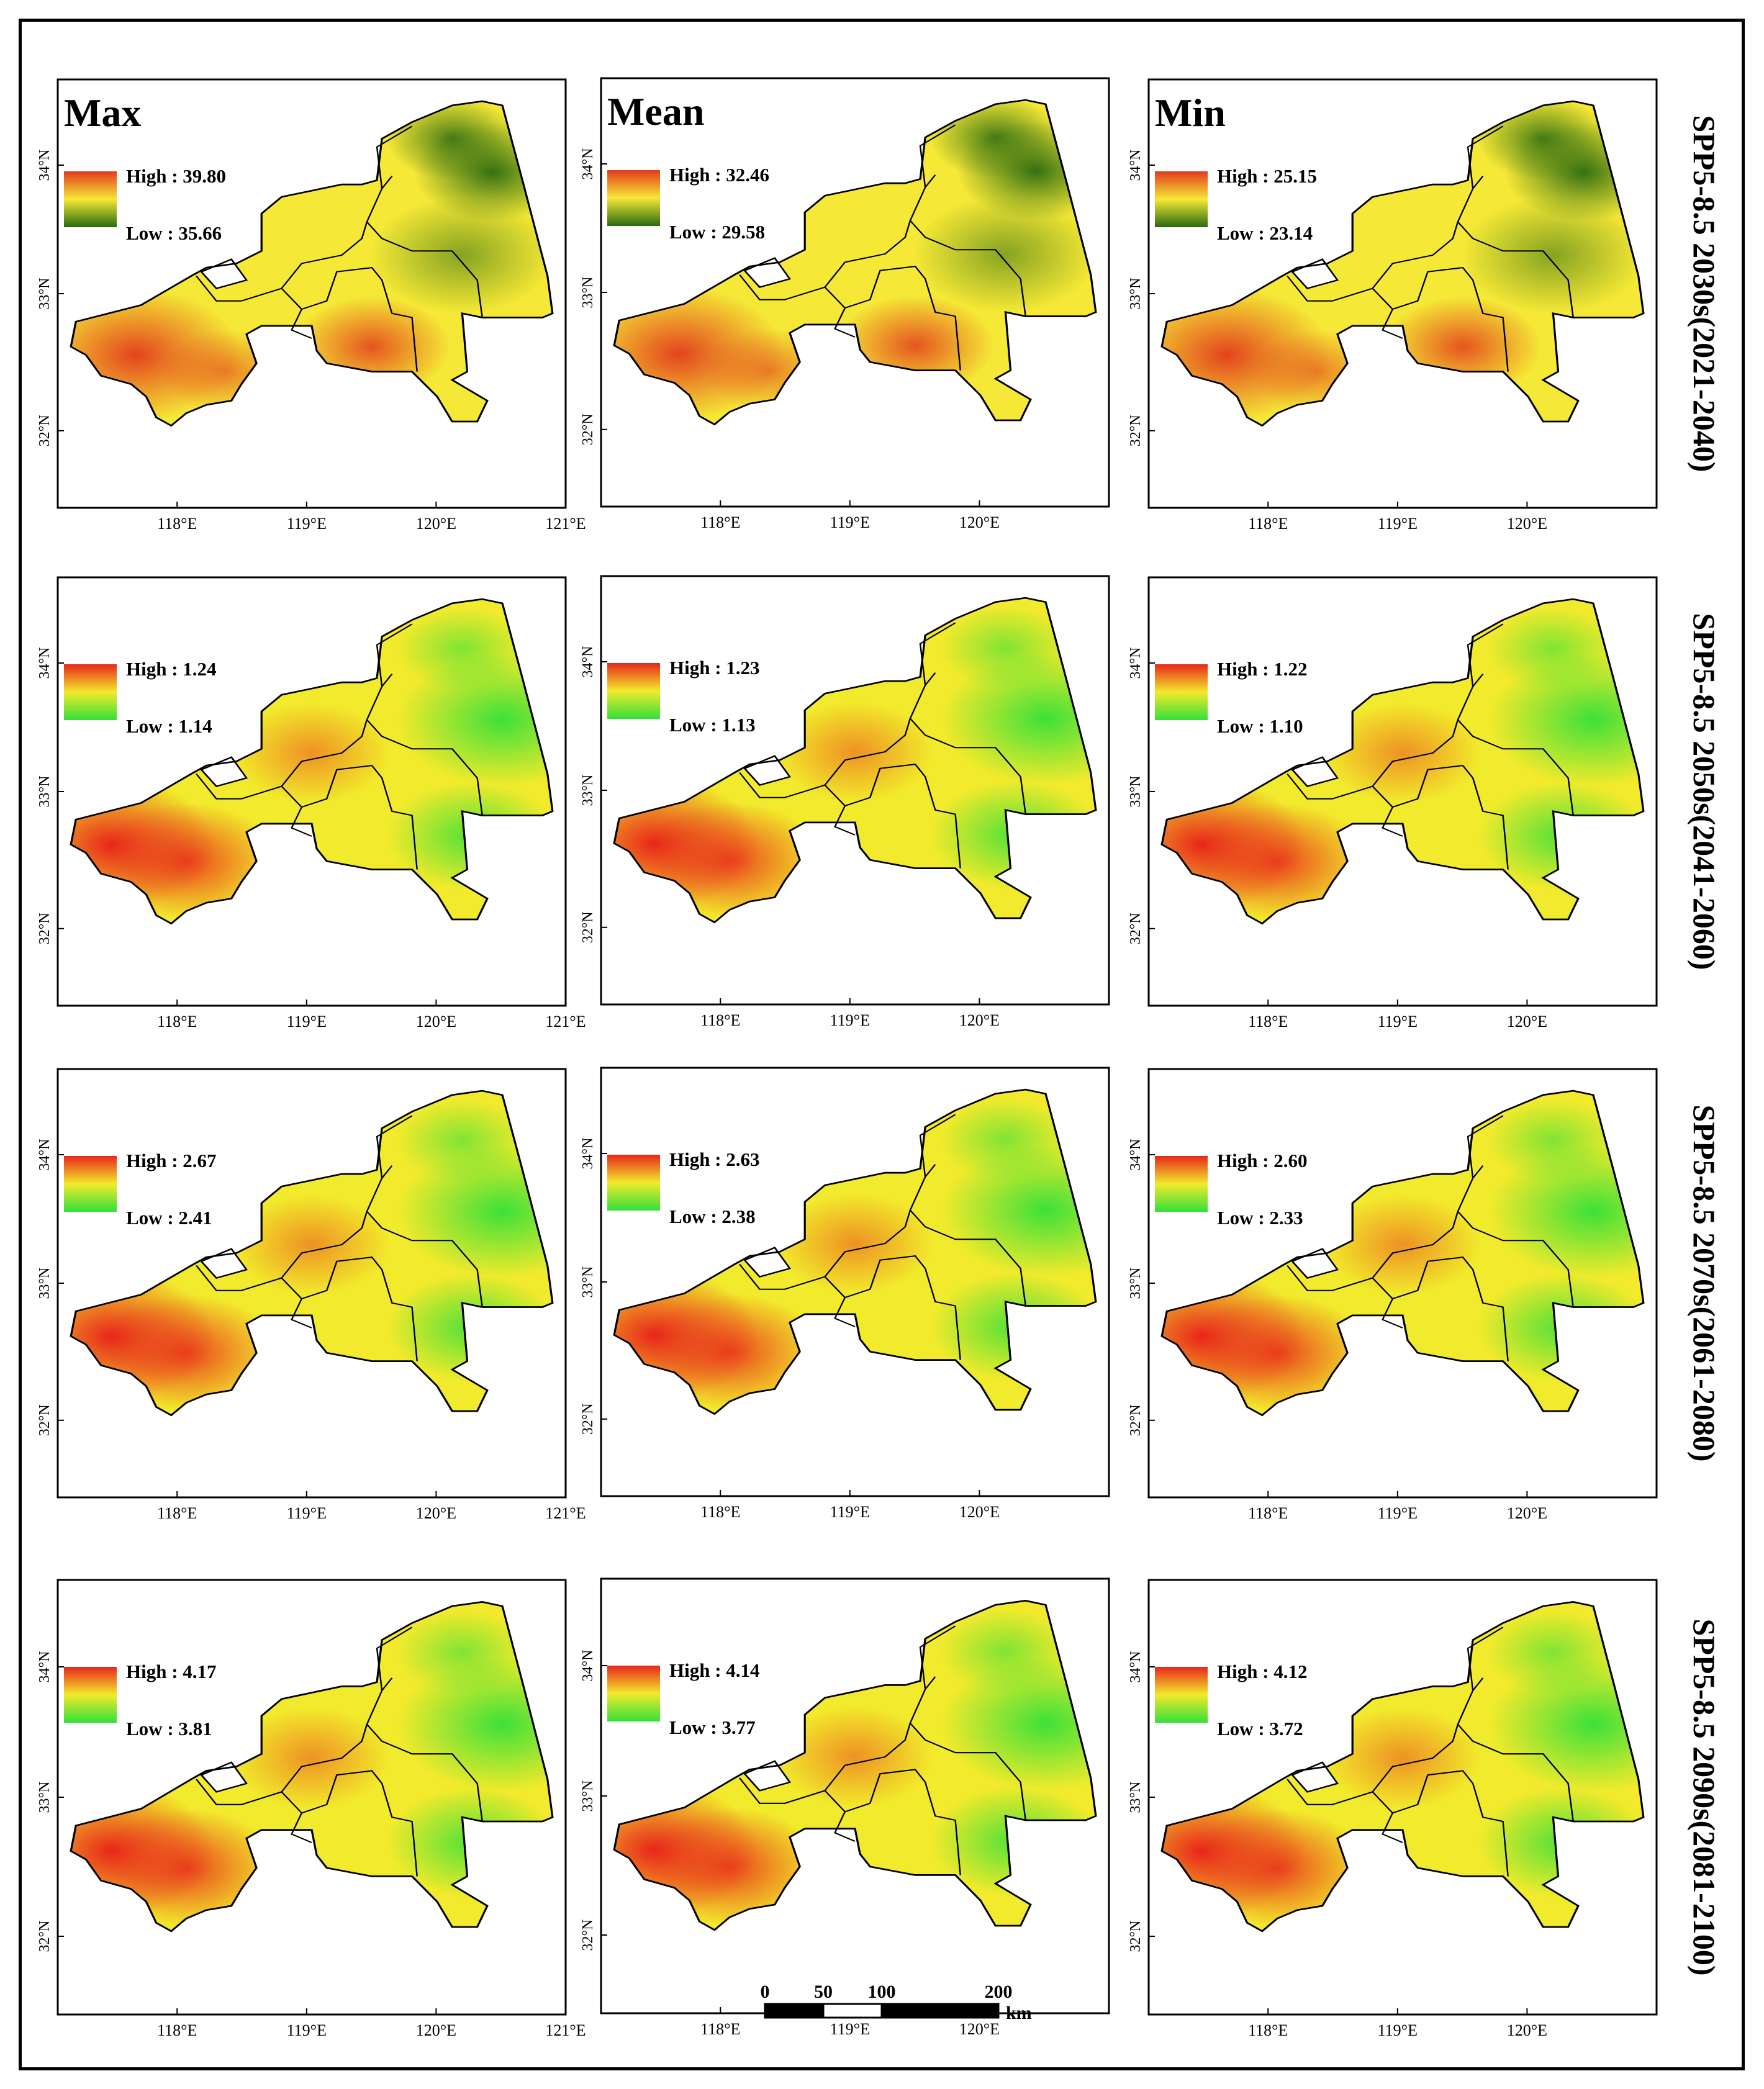  I want to click on legend-high: High : 1.23, so click(714, 668).